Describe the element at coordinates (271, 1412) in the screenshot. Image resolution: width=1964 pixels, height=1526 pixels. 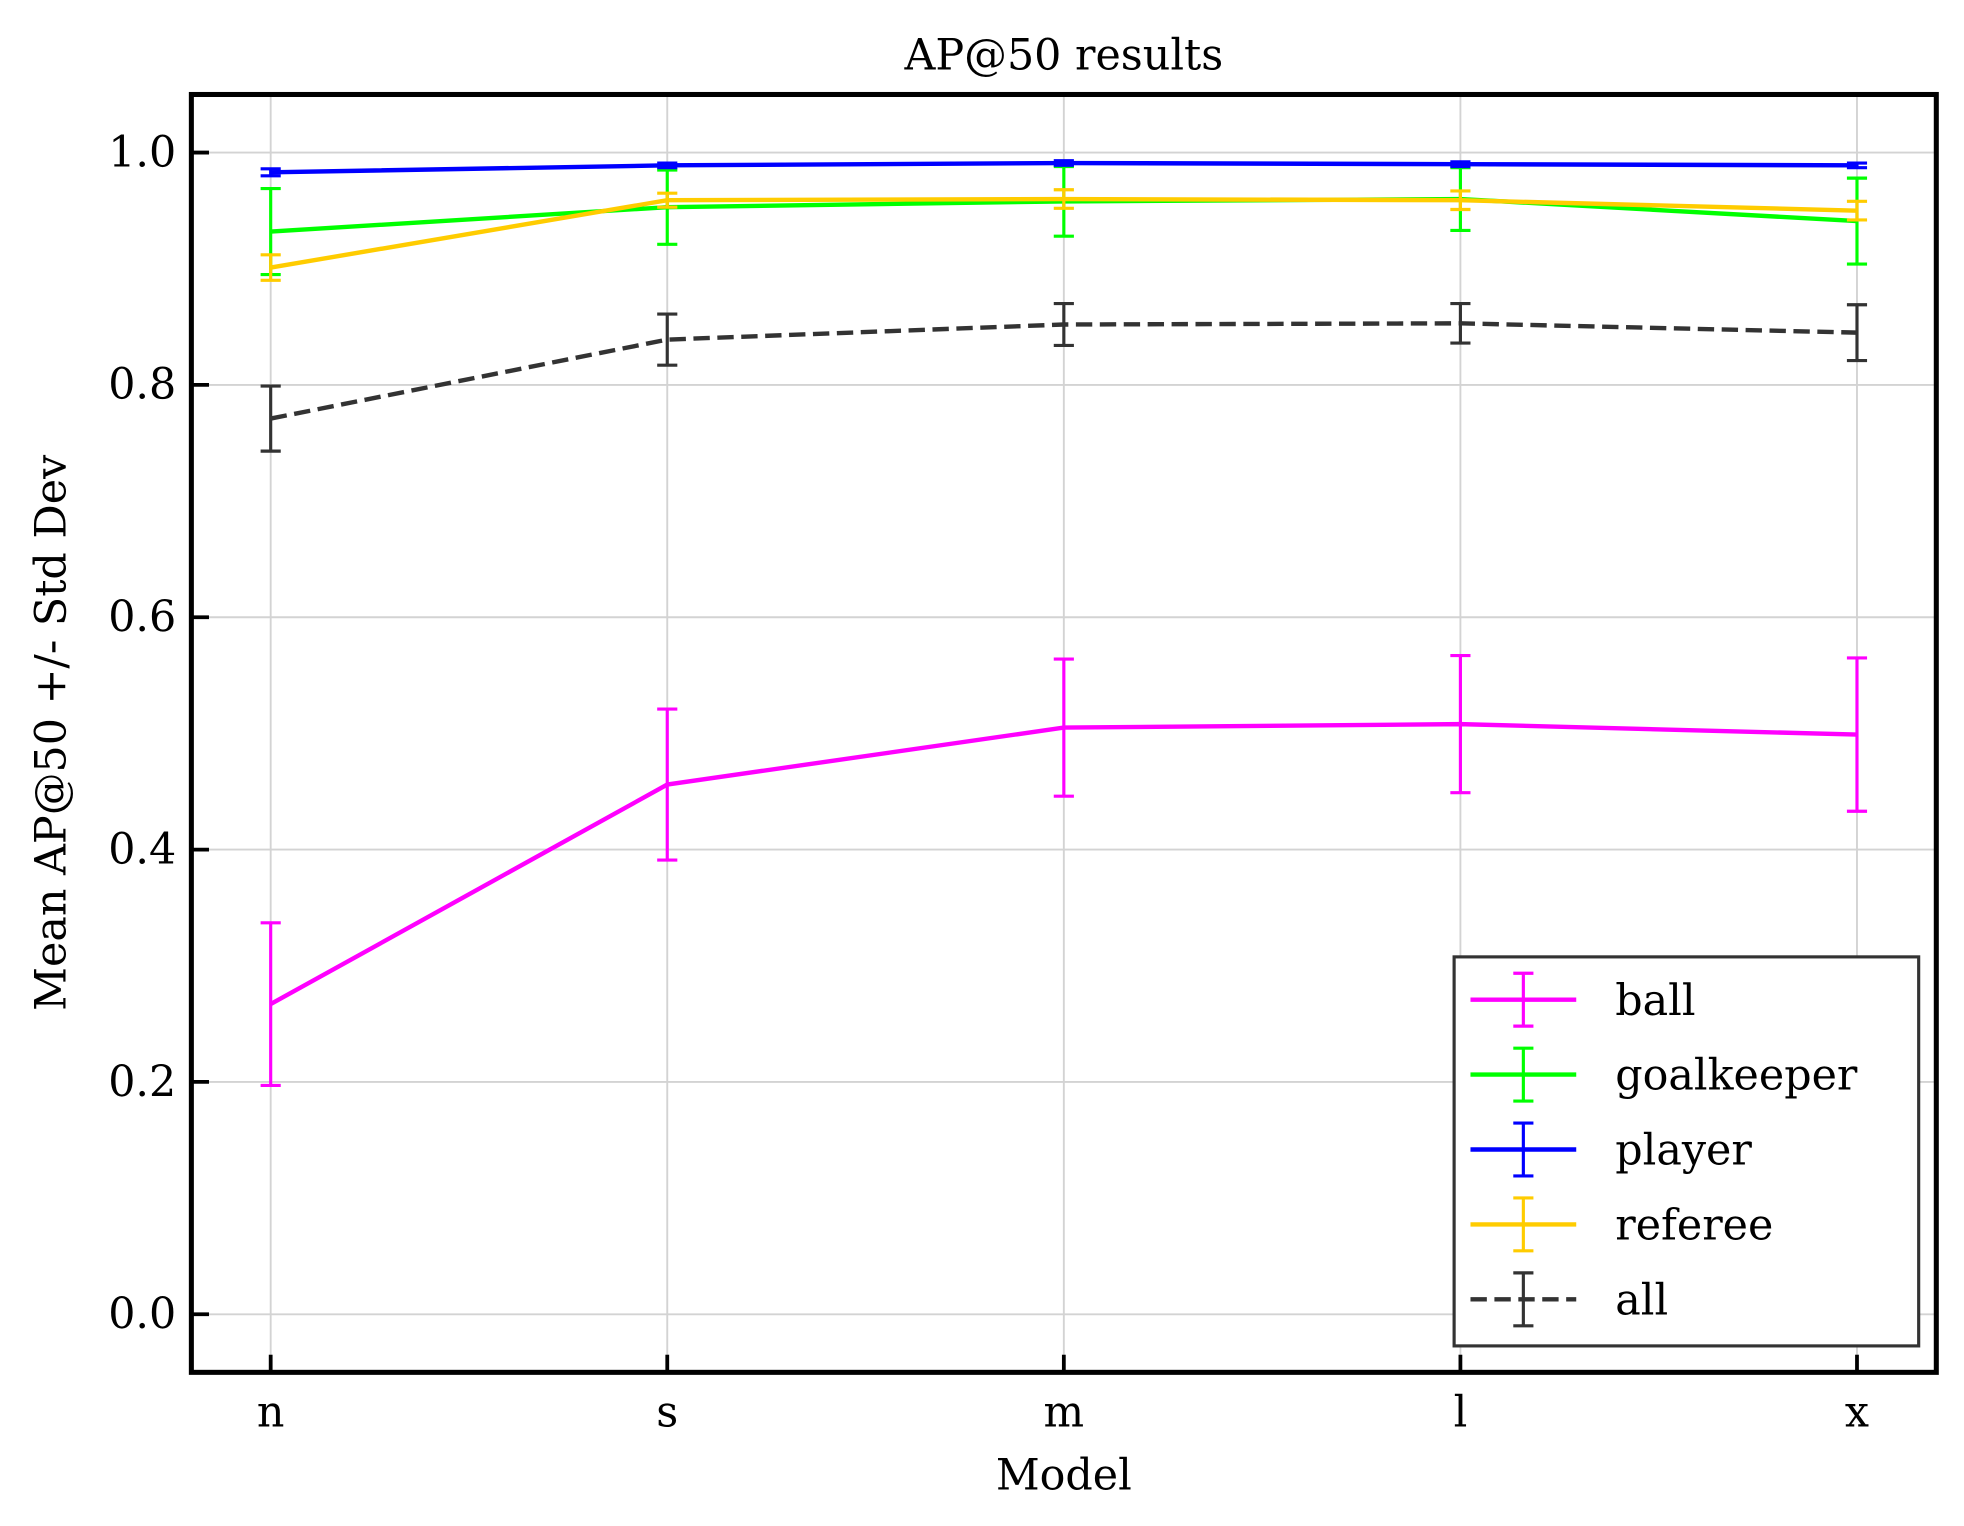
I see `x-tick-label: n` at that location.